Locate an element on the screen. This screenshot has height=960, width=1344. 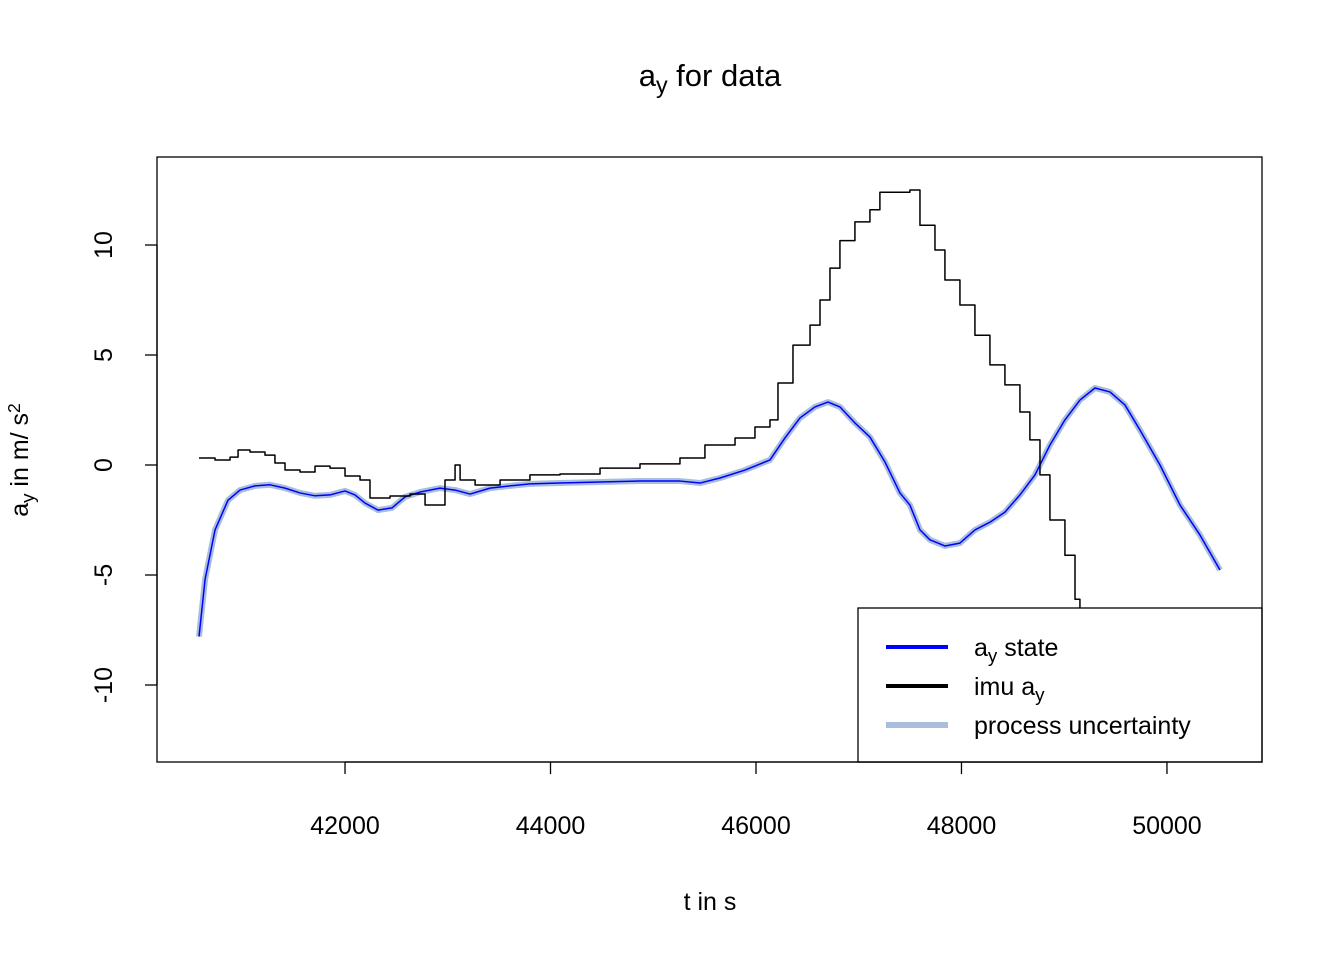
y-tick-label: 5 is located at coordinates (104, 355).